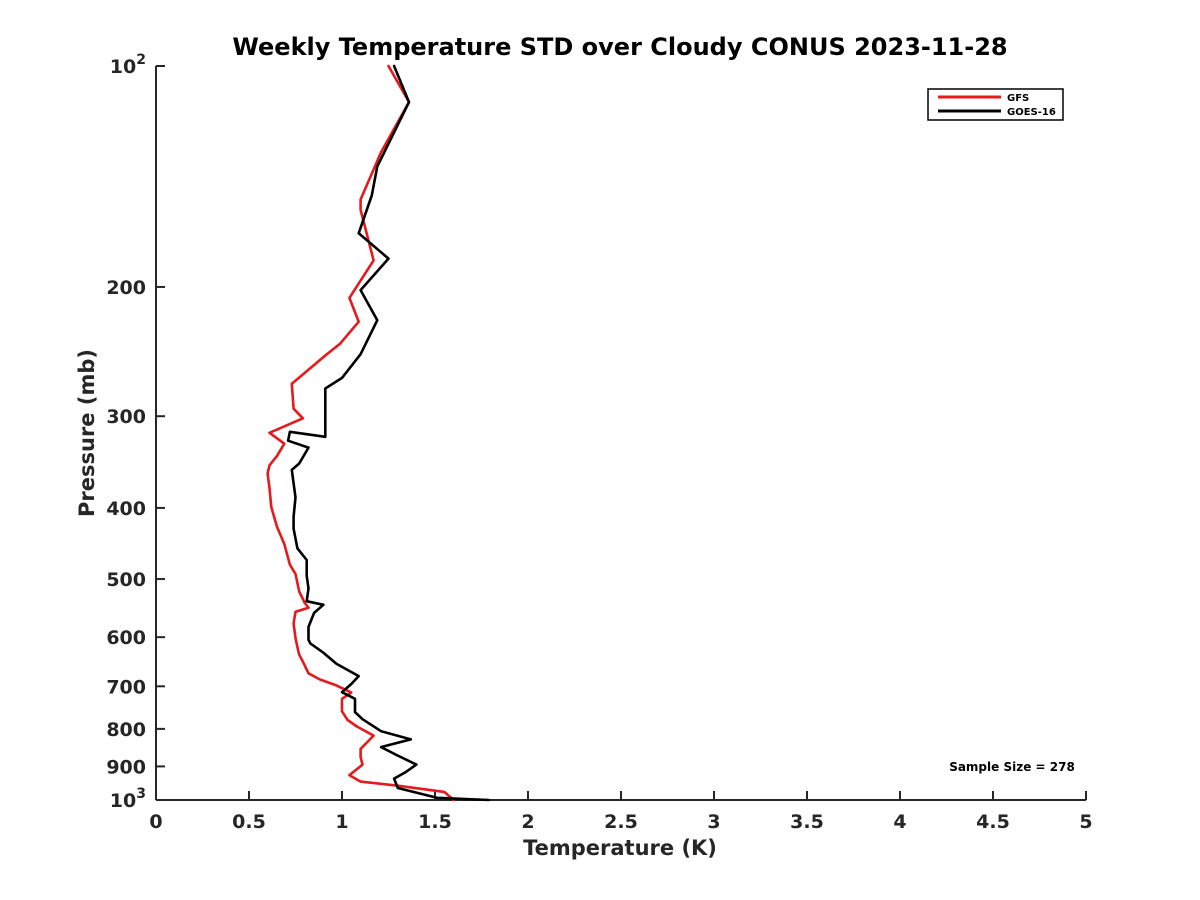 Image resolution: width=1200 pixels, height=900 pixels. What do you see at coordinates (621, 822) in the screenshot?
I see `x-tick-label: 2.5` at bounding box center [621, 822].